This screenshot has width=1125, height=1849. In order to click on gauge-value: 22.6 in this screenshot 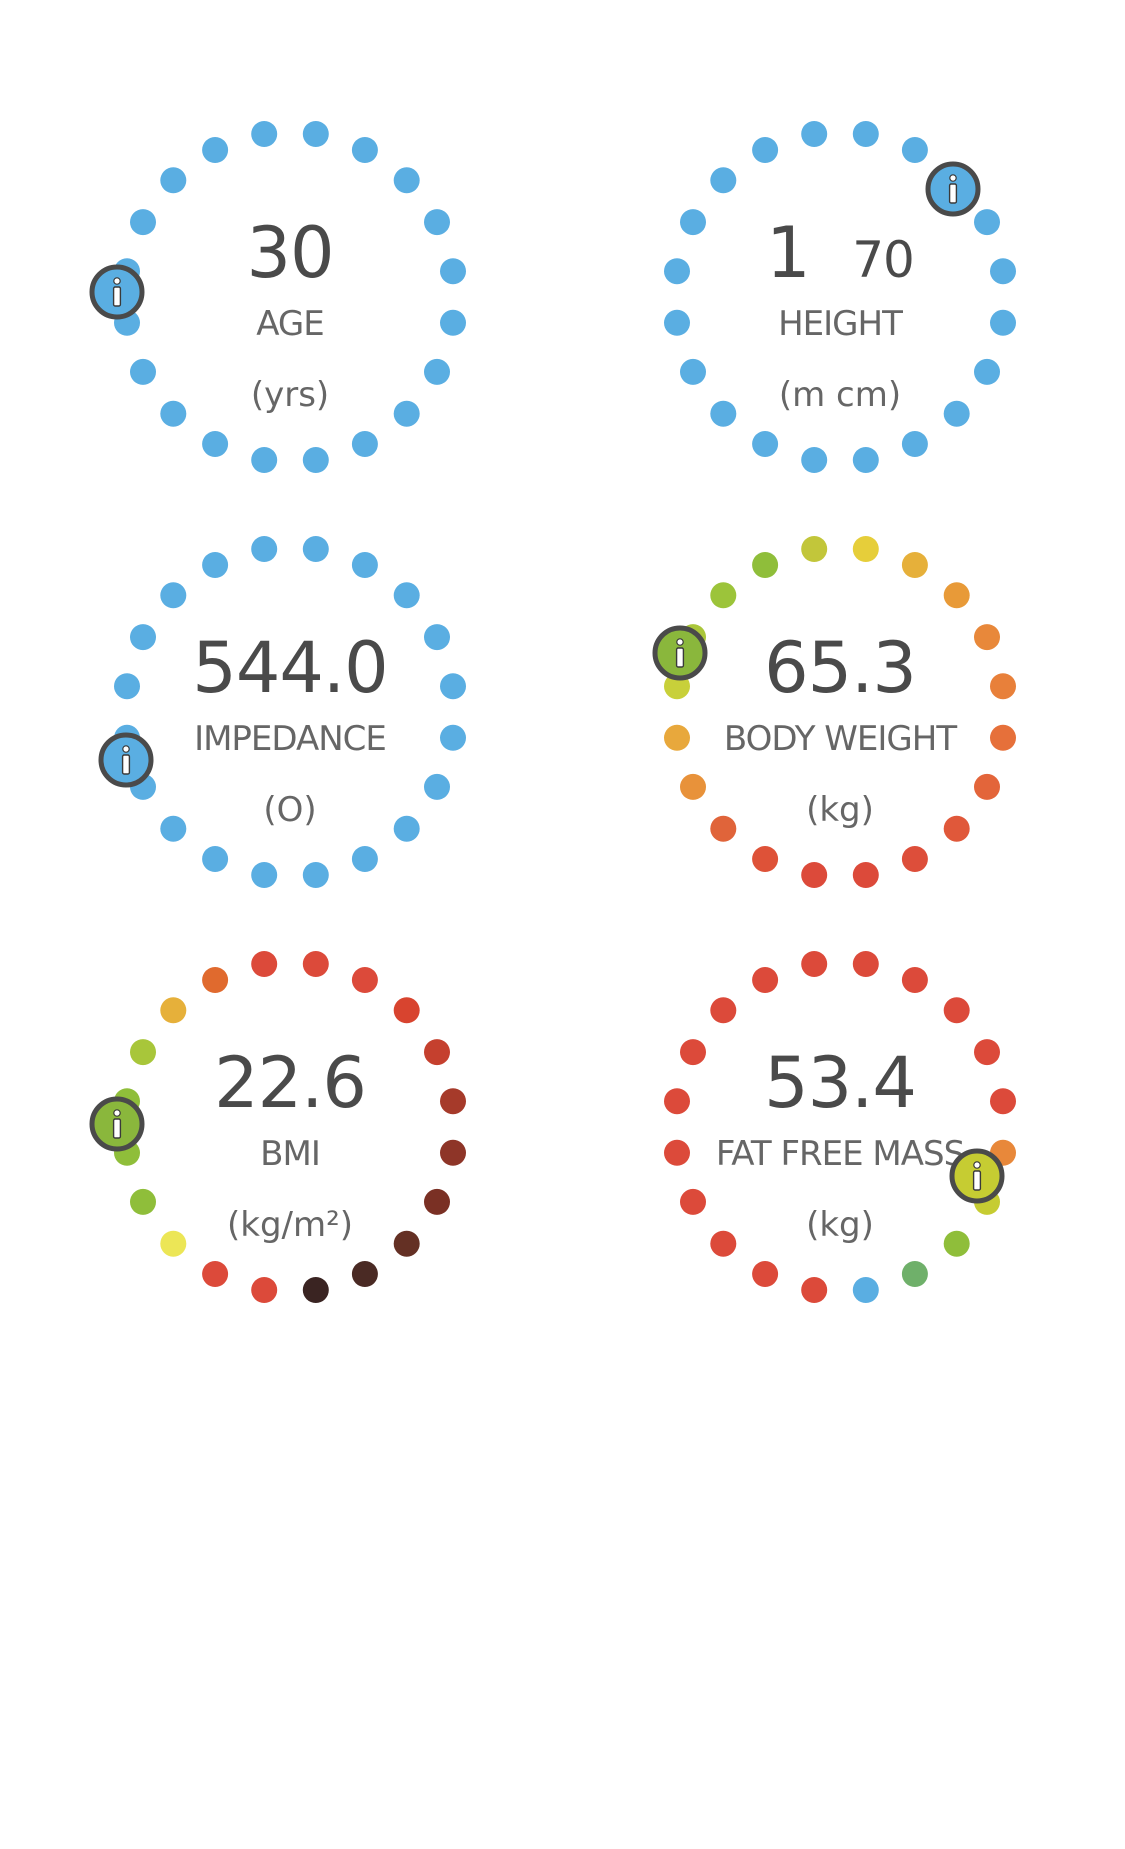, I will do `click(290, 1083)`.